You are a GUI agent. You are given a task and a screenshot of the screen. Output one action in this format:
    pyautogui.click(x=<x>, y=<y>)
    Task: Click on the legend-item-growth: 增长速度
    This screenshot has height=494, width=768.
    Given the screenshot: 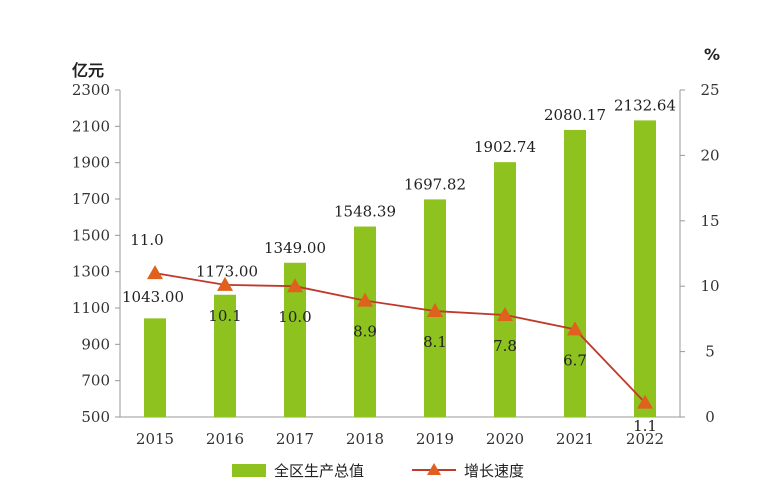 What is the action you would take?
    pyautogui.click(x=468, y=470)
    